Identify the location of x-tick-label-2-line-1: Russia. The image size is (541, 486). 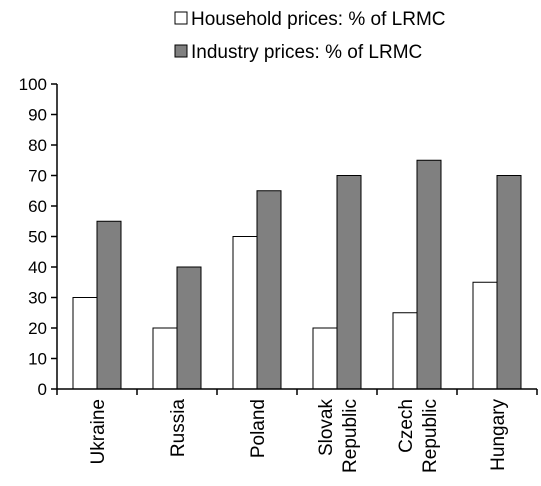
(178, 428).